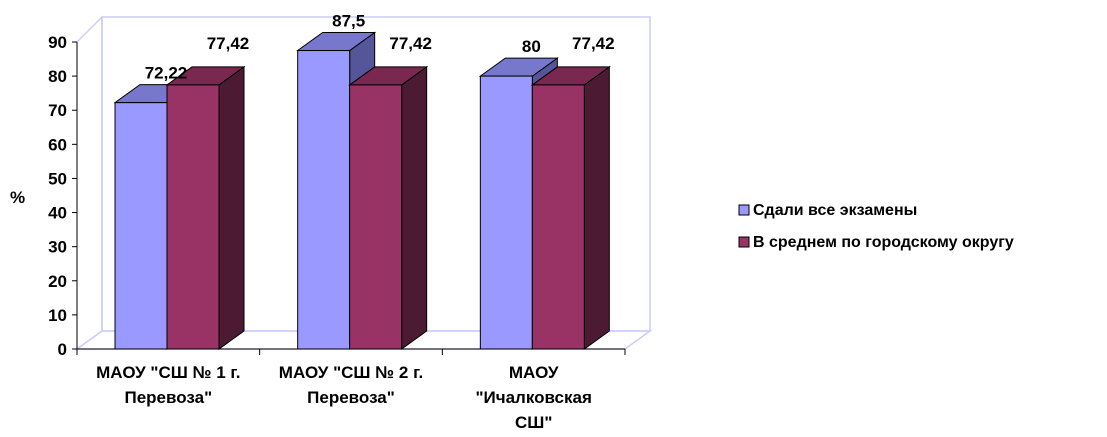 The width and height of the screenshot is (1107, 437). Describe the element at coordinates (531, 46) in the screenshot. I see `data-label: 80` at that location.